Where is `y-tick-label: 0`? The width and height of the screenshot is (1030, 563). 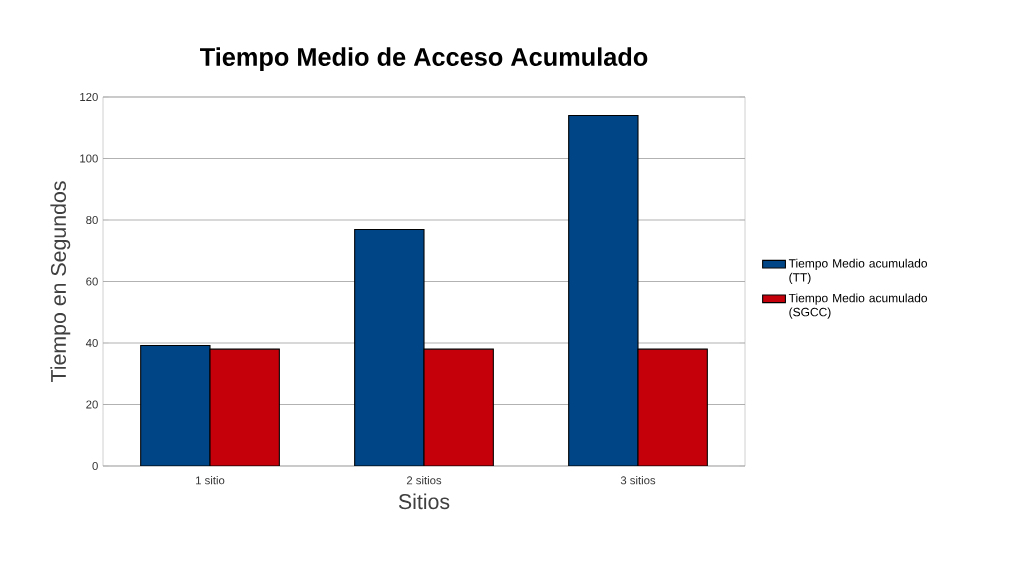
y-tick-label: 0 is located at coordinates (95, 465).